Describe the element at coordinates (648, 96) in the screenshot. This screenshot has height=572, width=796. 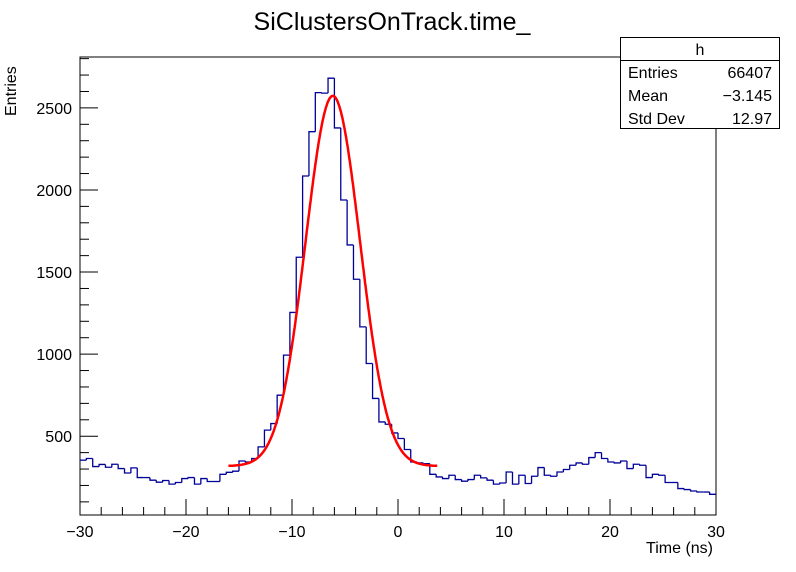
I see `stats-label-mean: Mean` at that location.